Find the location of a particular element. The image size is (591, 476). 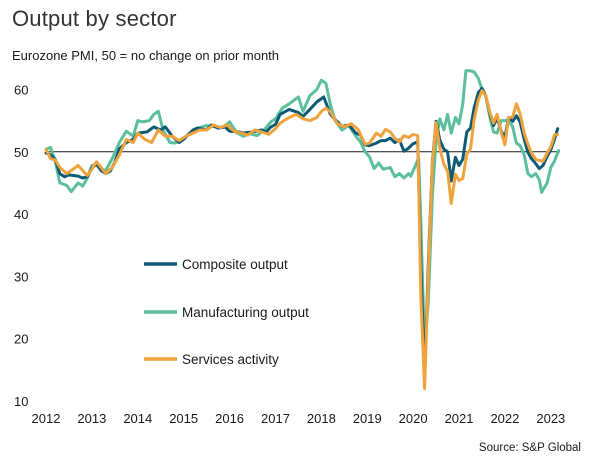

y-tick-label: 10 is located at coordinates (21, 401).